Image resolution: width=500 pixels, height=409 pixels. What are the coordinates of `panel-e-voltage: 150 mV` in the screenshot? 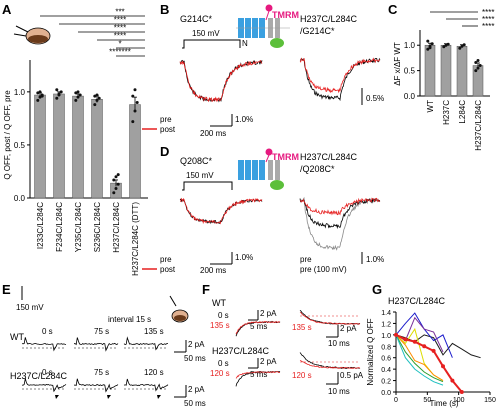 It's located at (30, 307).